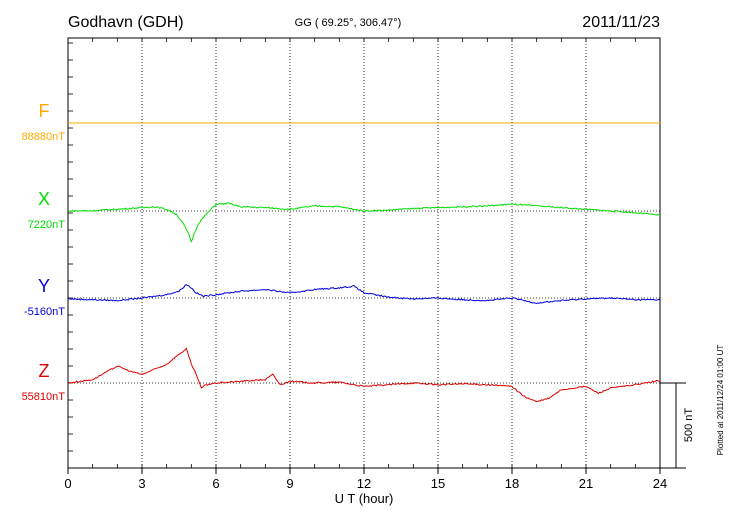 The width and height of the screenshot is (730, 520). What do you see at coordinates (364, 294) in the screenshot?
I see `series-line-Y` at bounding box center [364, 294].